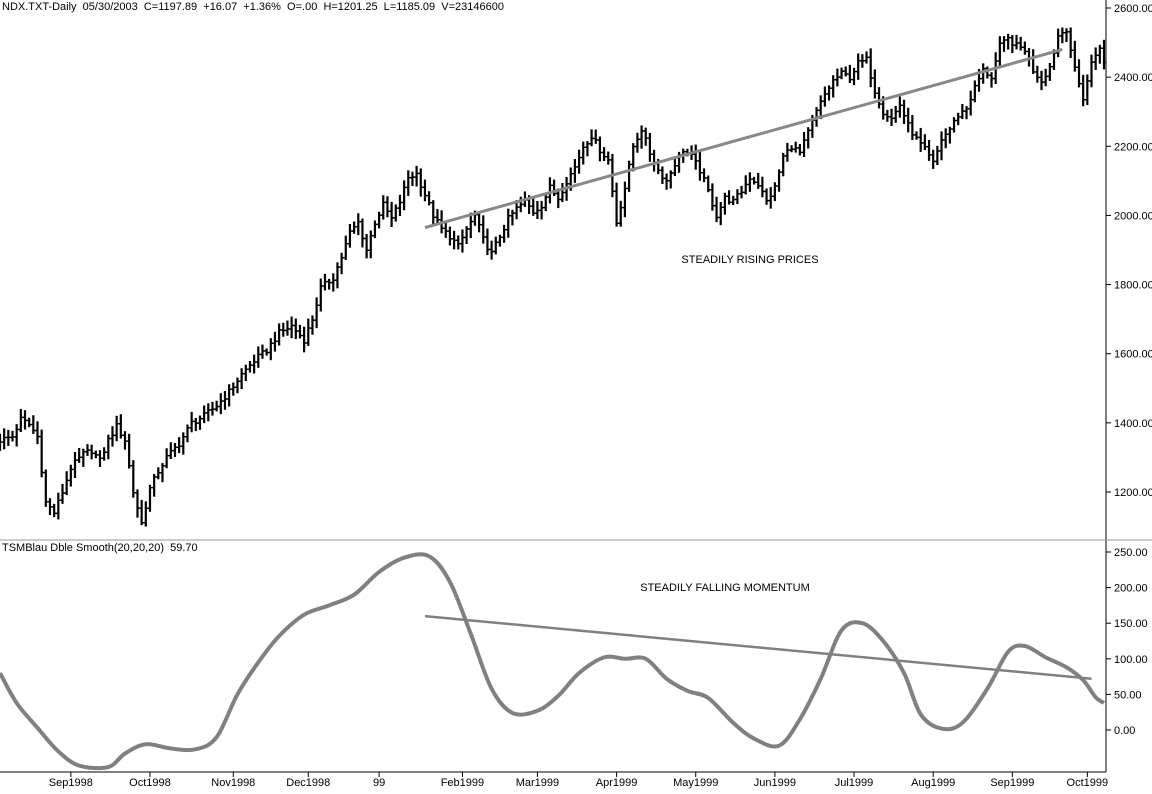 The image size is (1152, 794). What do you see at coordinates (854, 783) in the screenshot?
I see `x-tick-label: Jul1999` at bounding box center [854, 783].